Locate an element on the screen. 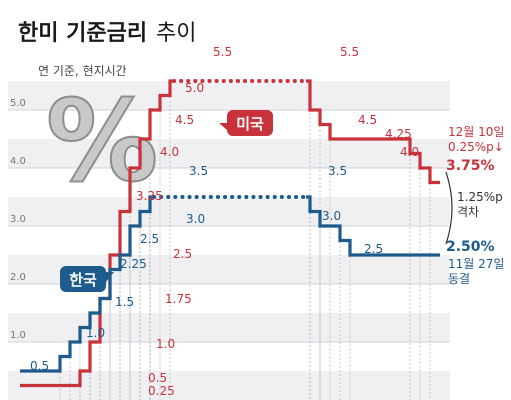 The width and height of the screenshot is (511, 400). gap-bracket is located at coordinates (449, 208).